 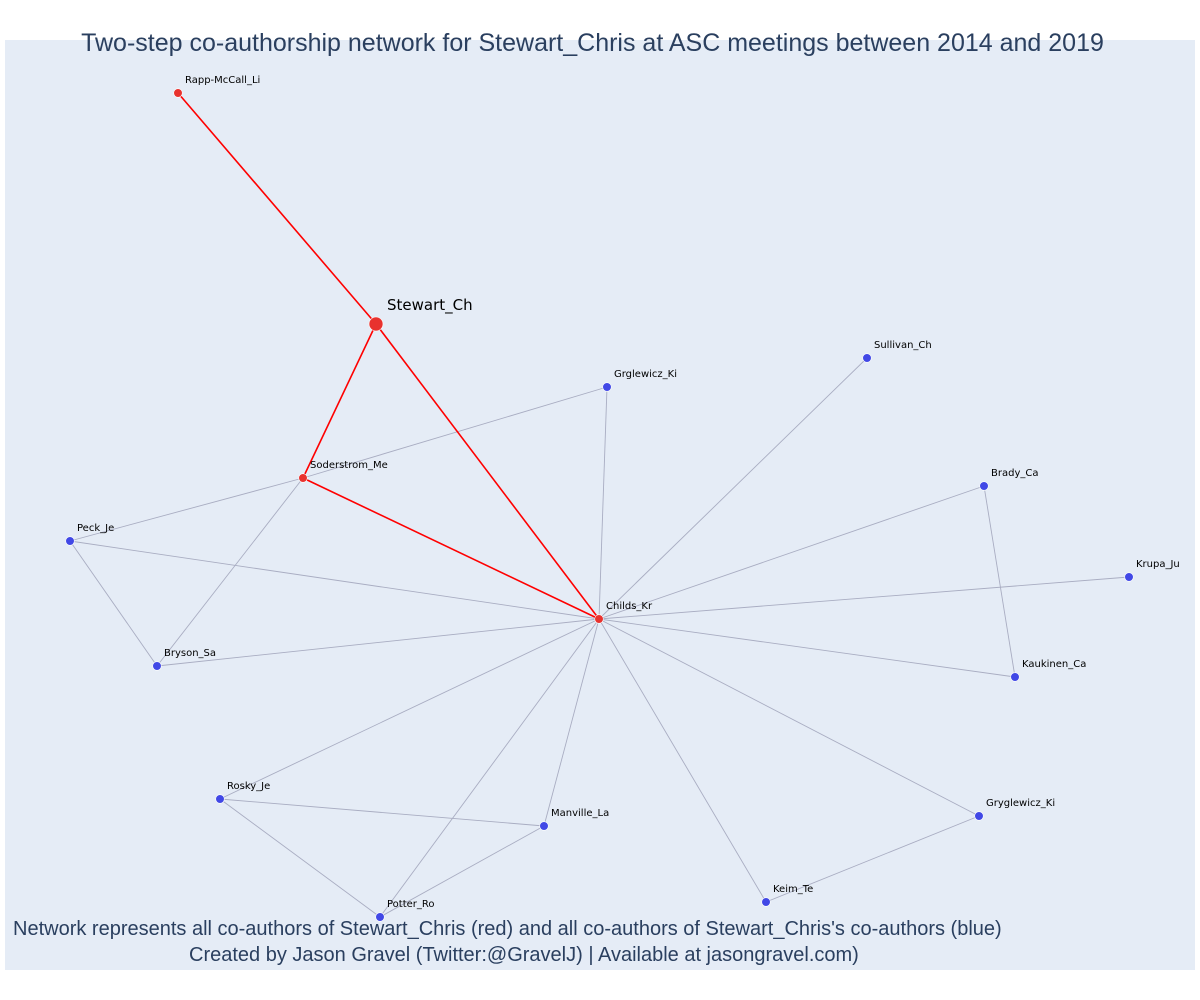 I want to click on edge-Peck_Je-Childs_Kr, so click(x=334, y=580).